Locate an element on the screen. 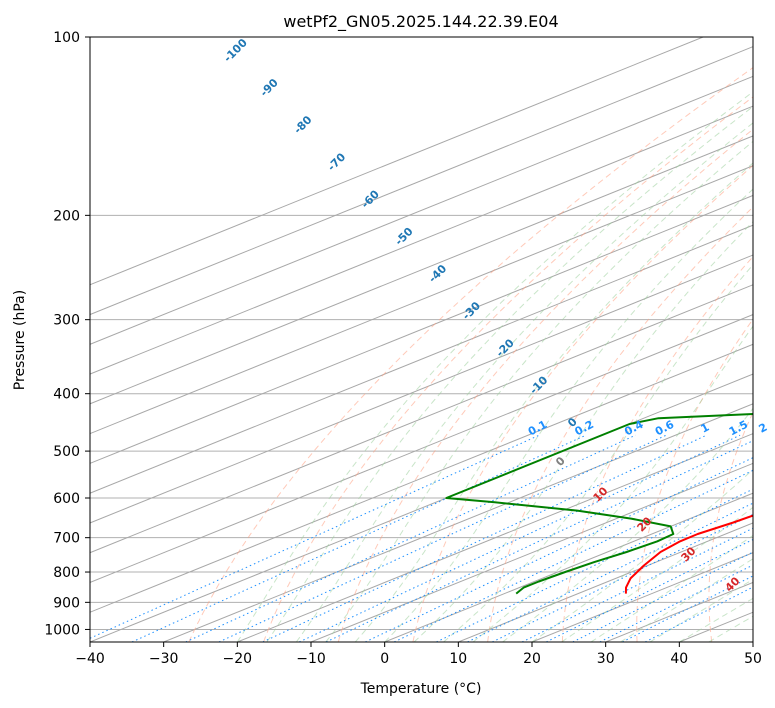 The width and height of the screenshot is (775, 708). y-tick-label: 600 is located at coordinates (66, 499).